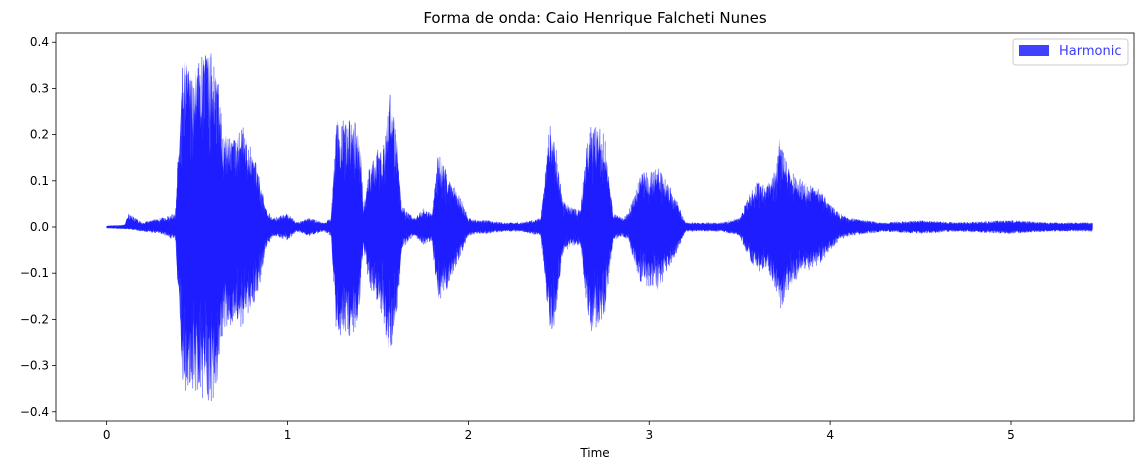 Image resolution: width=1148 pixels, height=470 pixels. What do you see at coordinates (34, 319) in the screenshot?
I see `y-tick-label: −0.2` at bounding box center [34, 319].